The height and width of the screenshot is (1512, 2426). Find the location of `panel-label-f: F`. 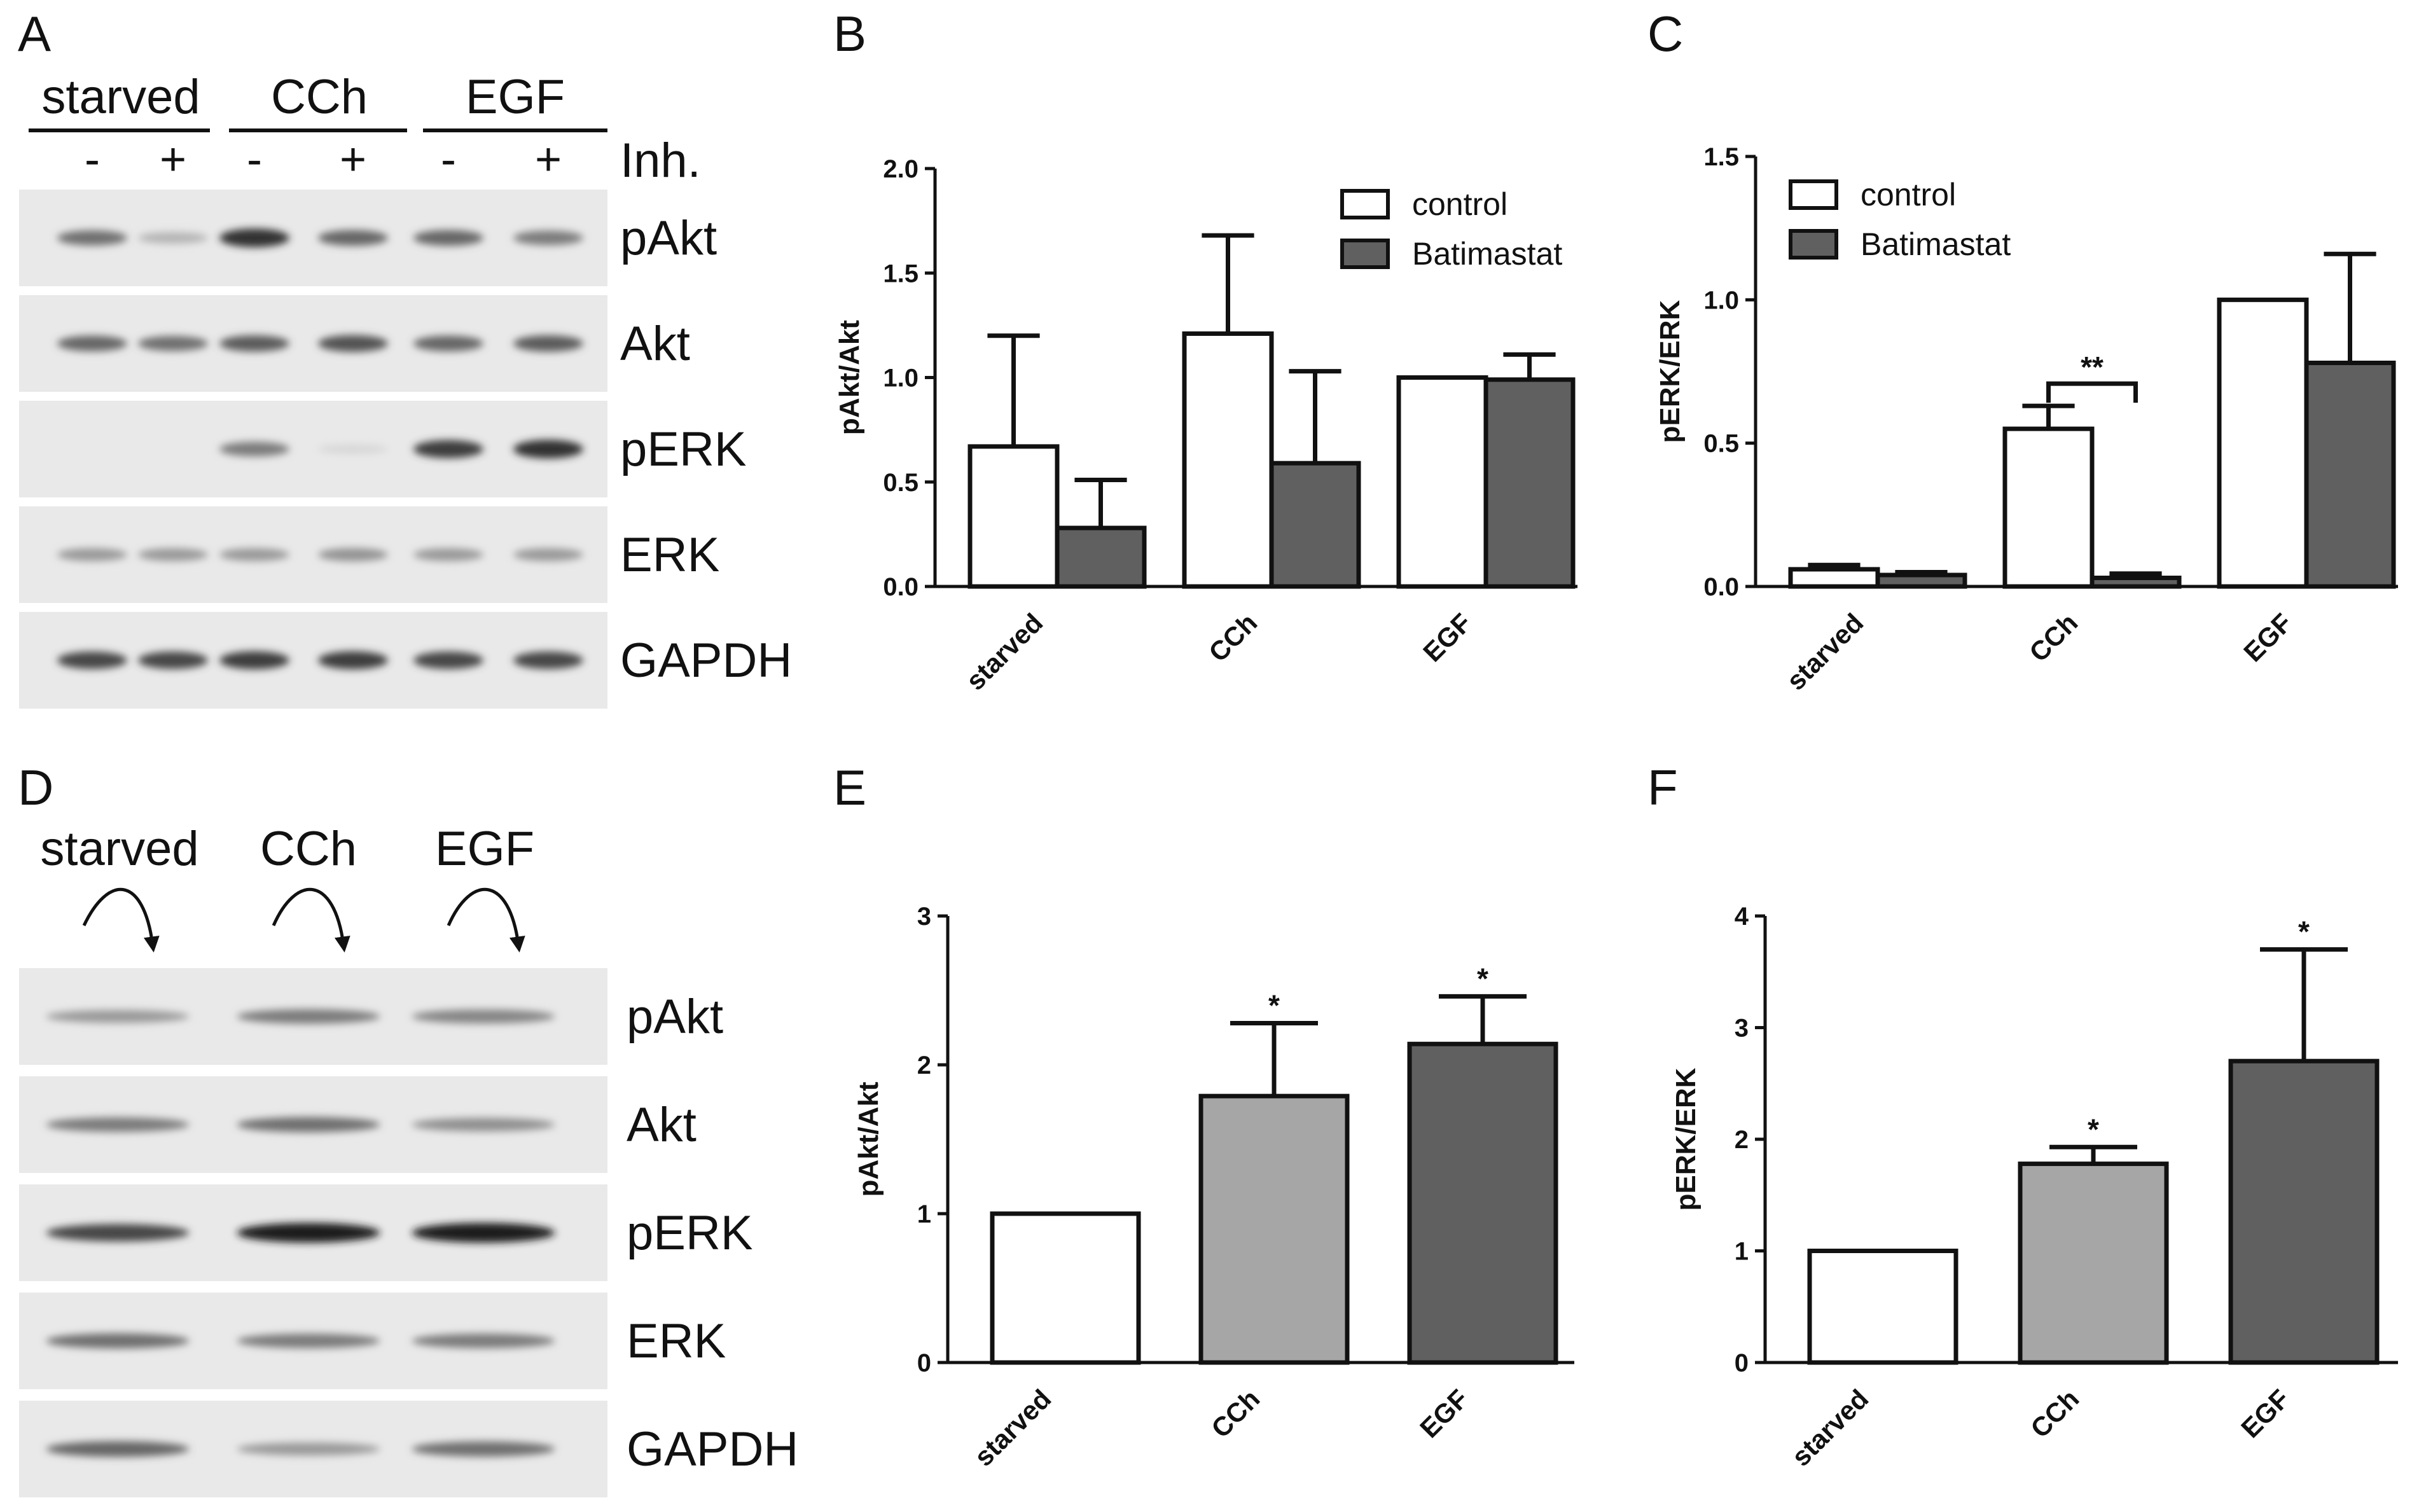

panel-label-f: F is located at coordinates (1662, 787).